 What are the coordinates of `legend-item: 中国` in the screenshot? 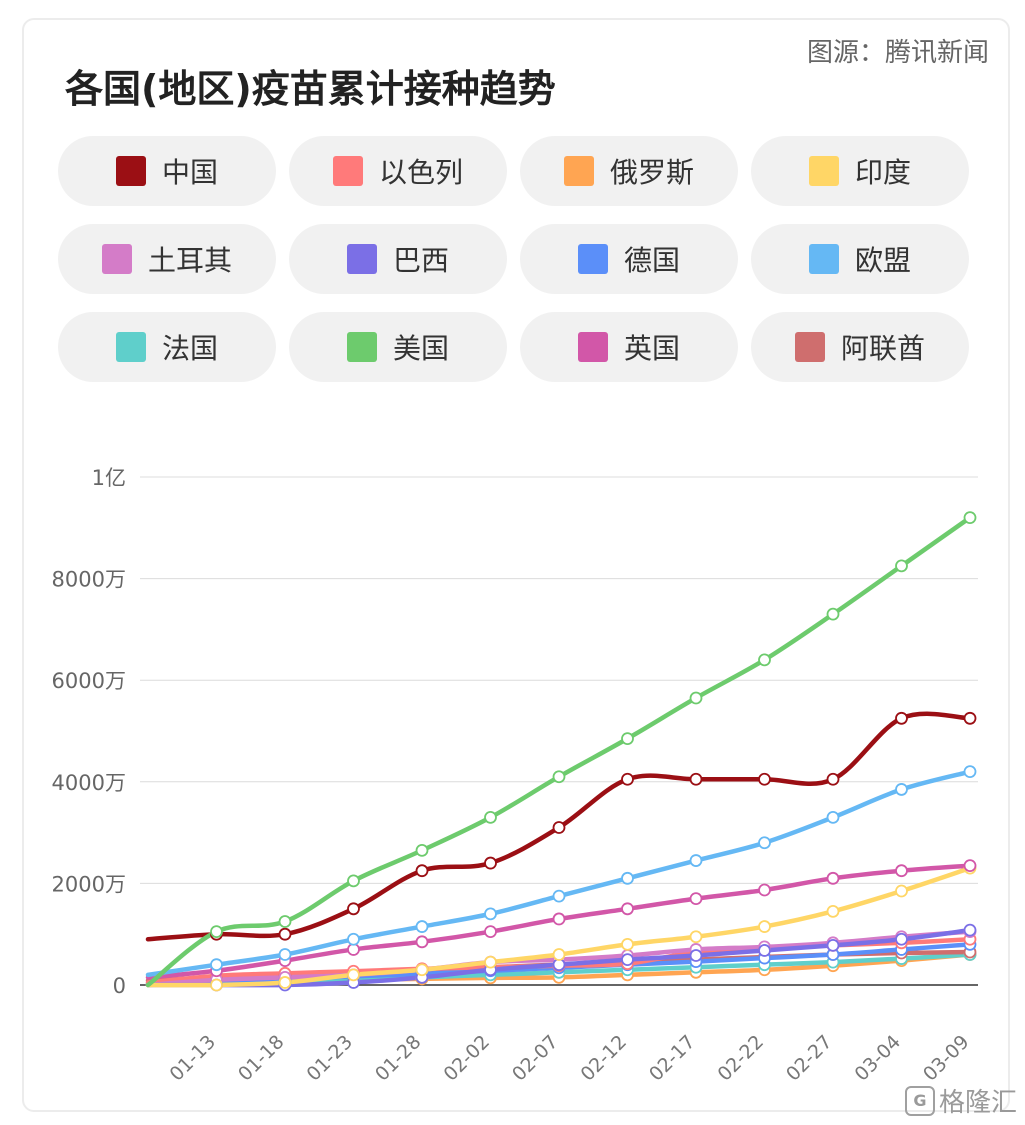 It's located at (167, 171).